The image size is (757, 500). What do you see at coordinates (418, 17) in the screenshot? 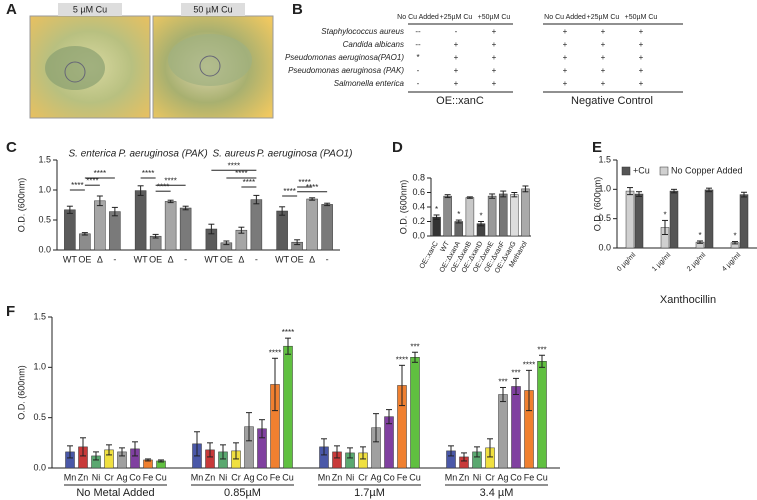
I see `table-header: No Cu Added` at bounding box center [418, 17].